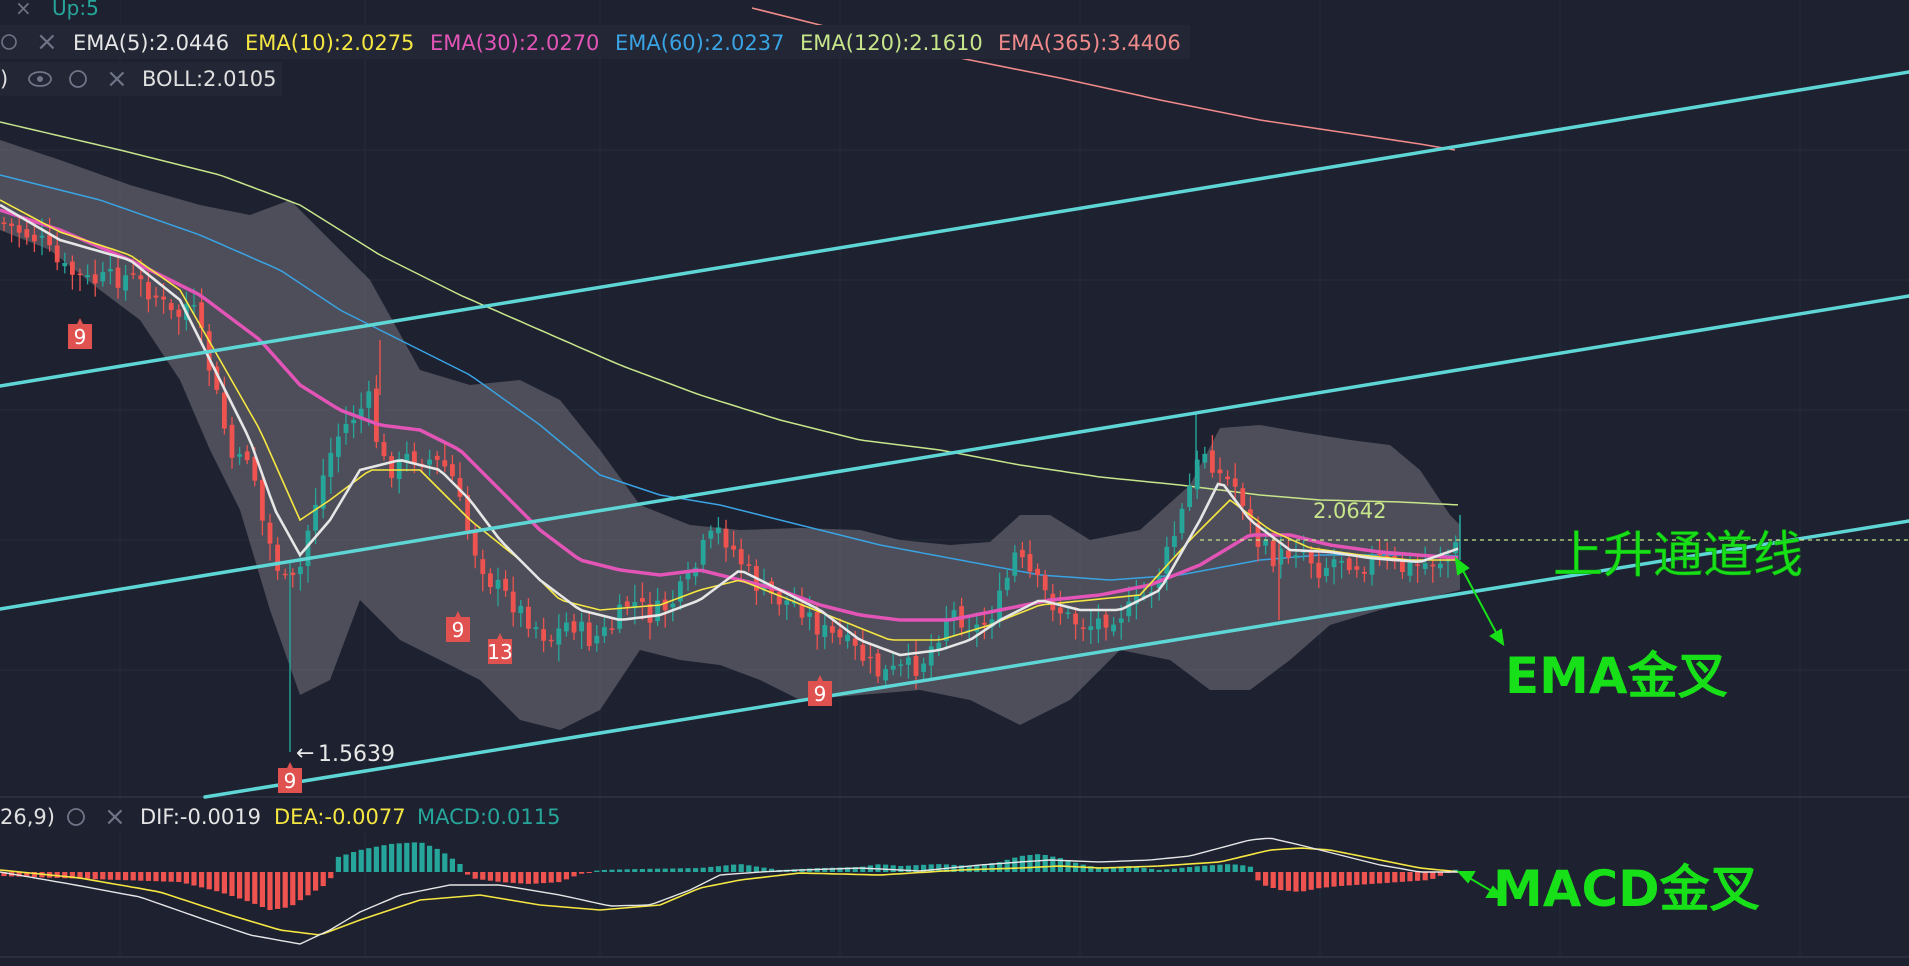  I want to click on ema-cross-annotation: EMA金叉, so click(1616, 676).